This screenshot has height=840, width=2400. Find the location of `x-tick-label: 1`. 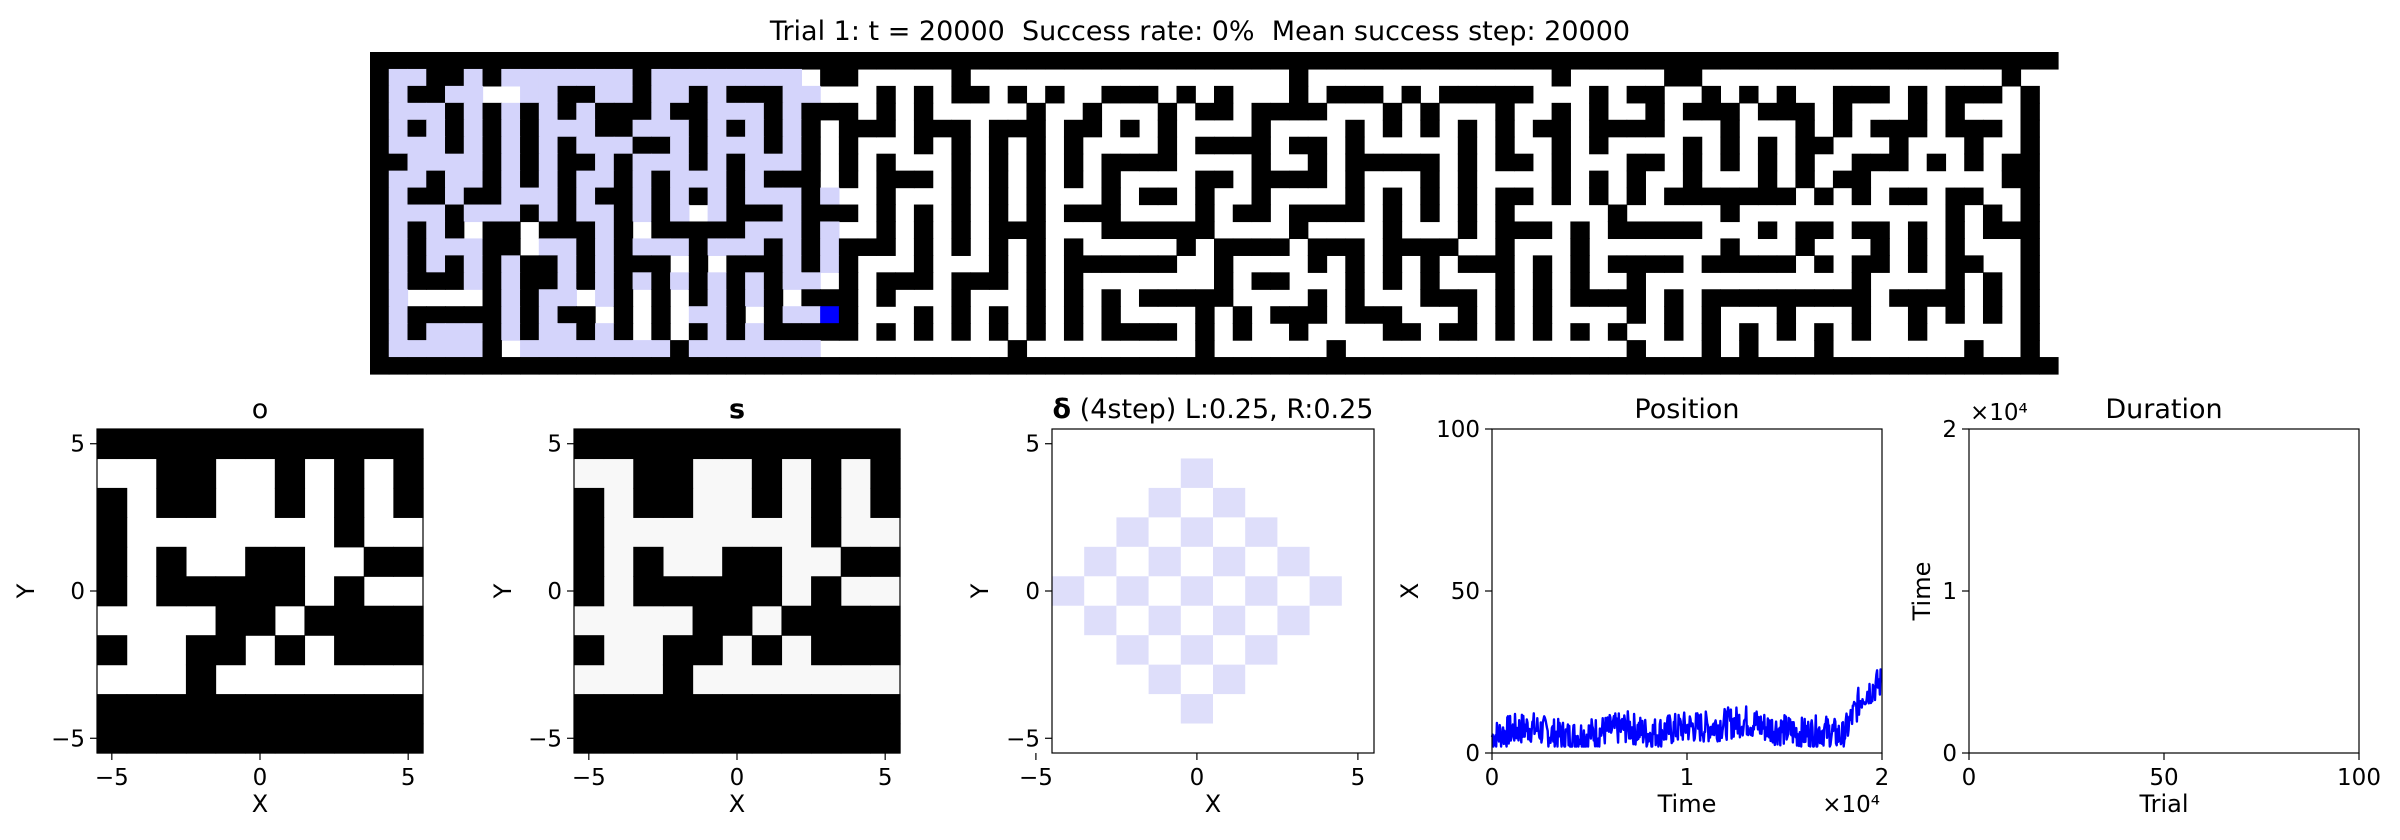

x-tick-label: 1 is located at coordinates (1687, 778).